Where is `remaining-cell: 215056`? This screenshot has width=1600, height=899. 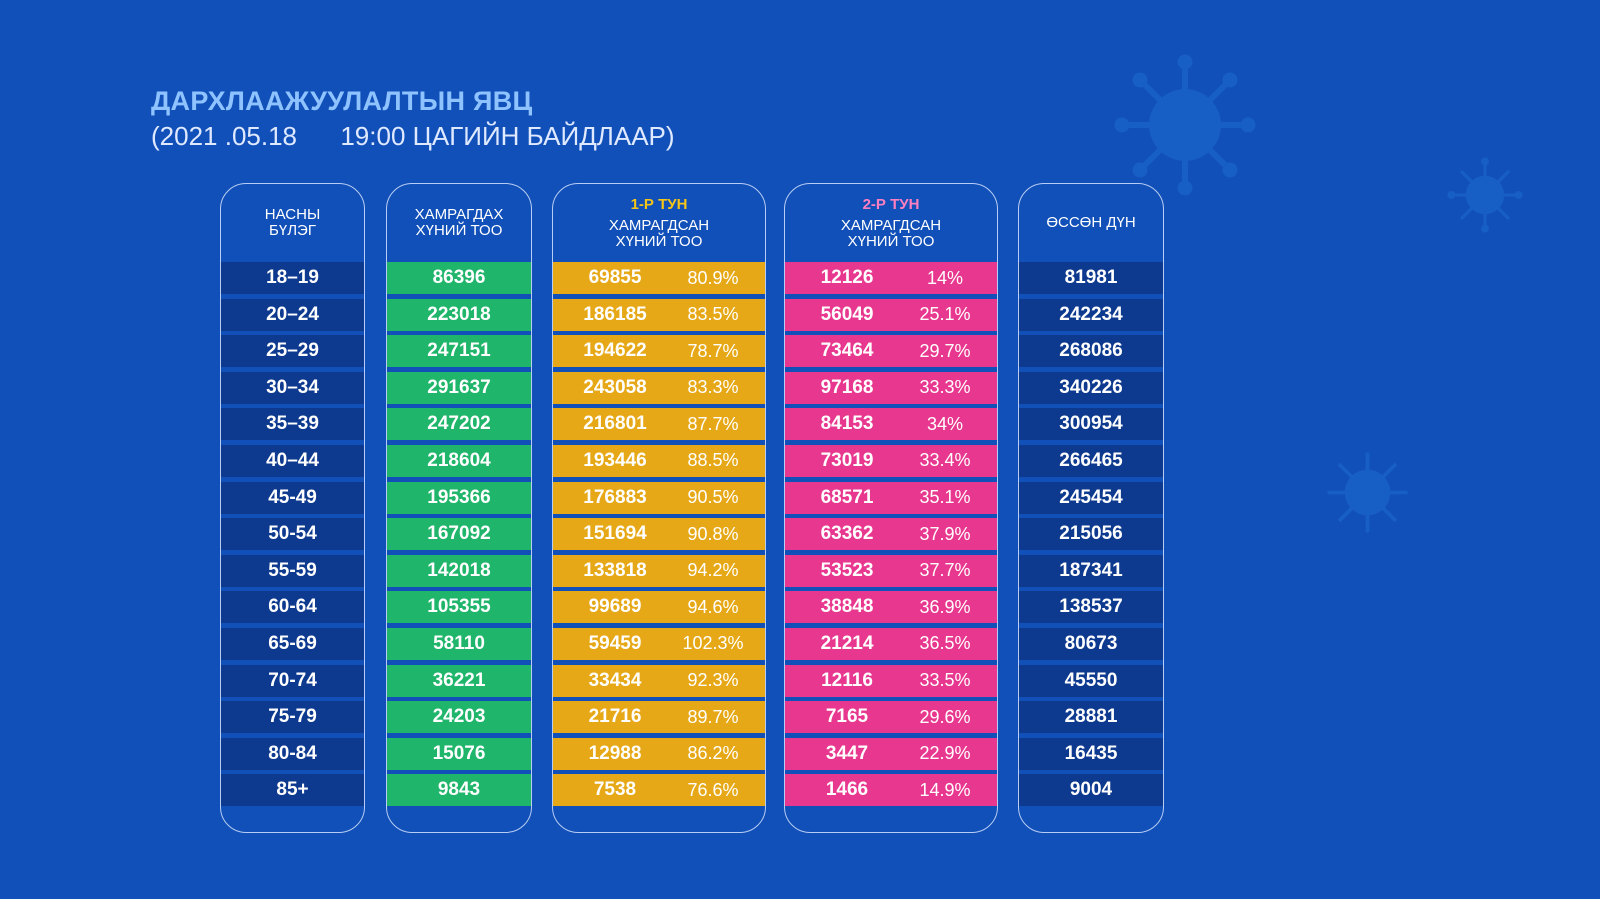
remaining-cell: 215056 is located at coordinates (1091, 534).